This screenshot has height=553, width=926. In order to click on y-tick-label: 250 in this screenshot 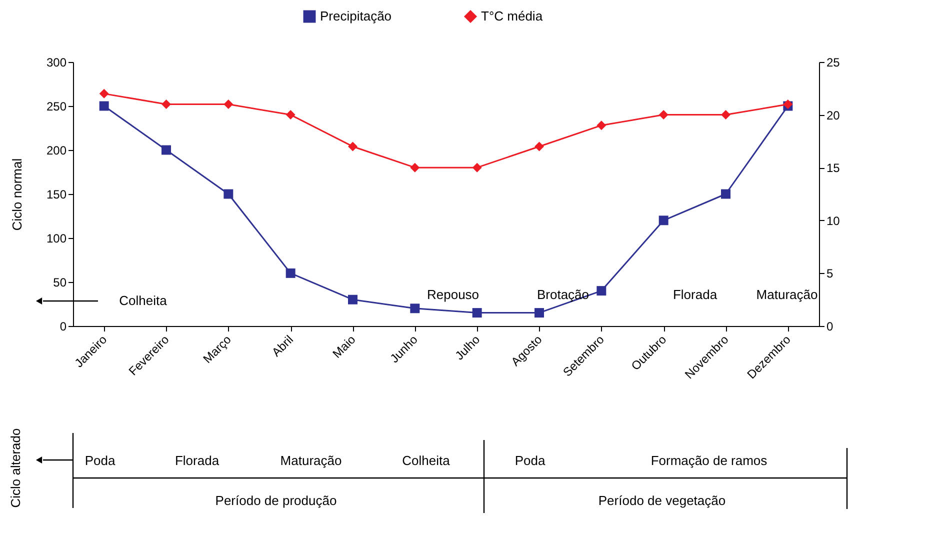, I will do `click(56, 107)`.